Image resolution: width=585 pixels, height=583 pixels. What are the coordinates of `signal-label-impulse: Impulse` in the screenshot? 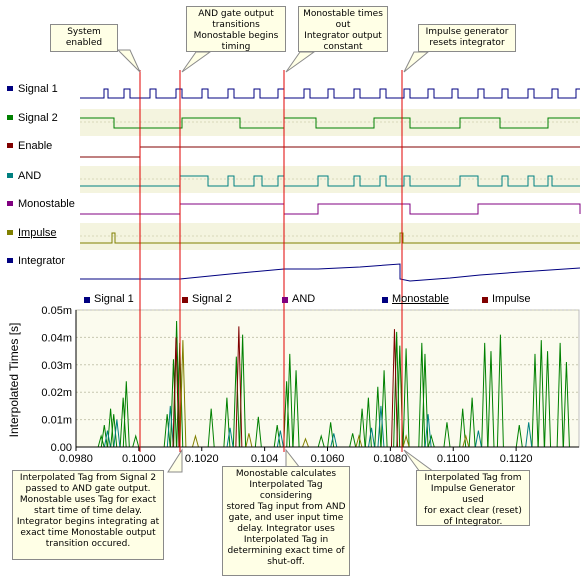 It's located at (37, 233).